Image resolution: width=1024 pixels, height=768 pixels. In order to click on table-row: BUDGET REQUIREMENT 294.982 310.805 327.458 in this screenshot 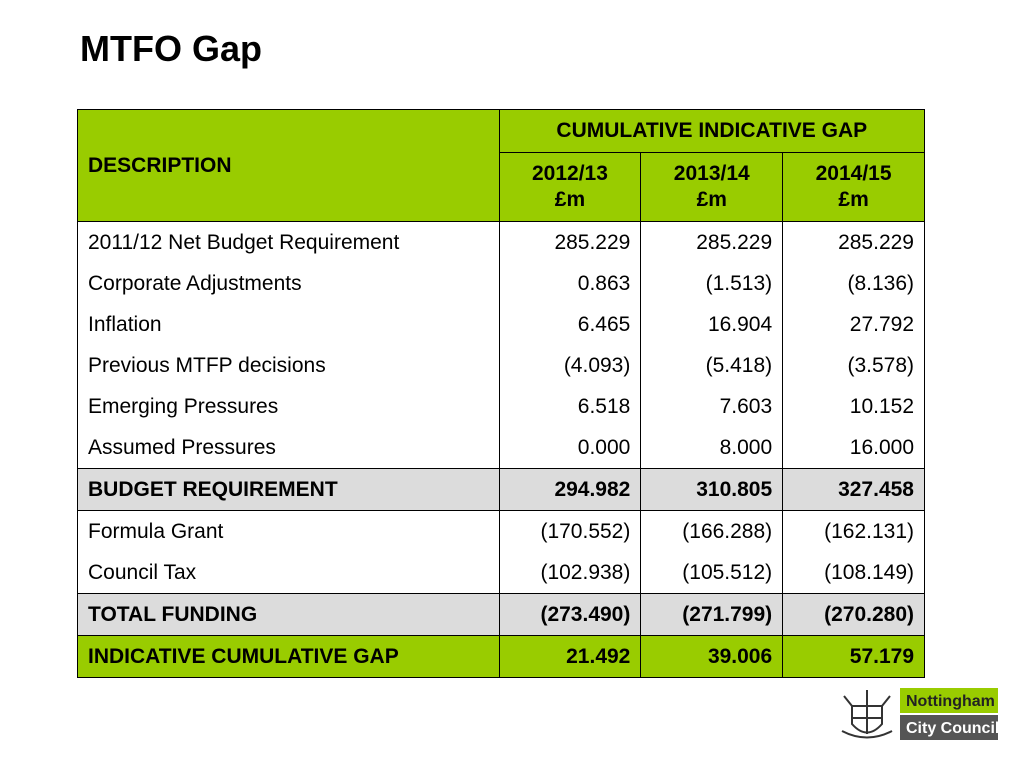, I will do `click(501, 489)`.